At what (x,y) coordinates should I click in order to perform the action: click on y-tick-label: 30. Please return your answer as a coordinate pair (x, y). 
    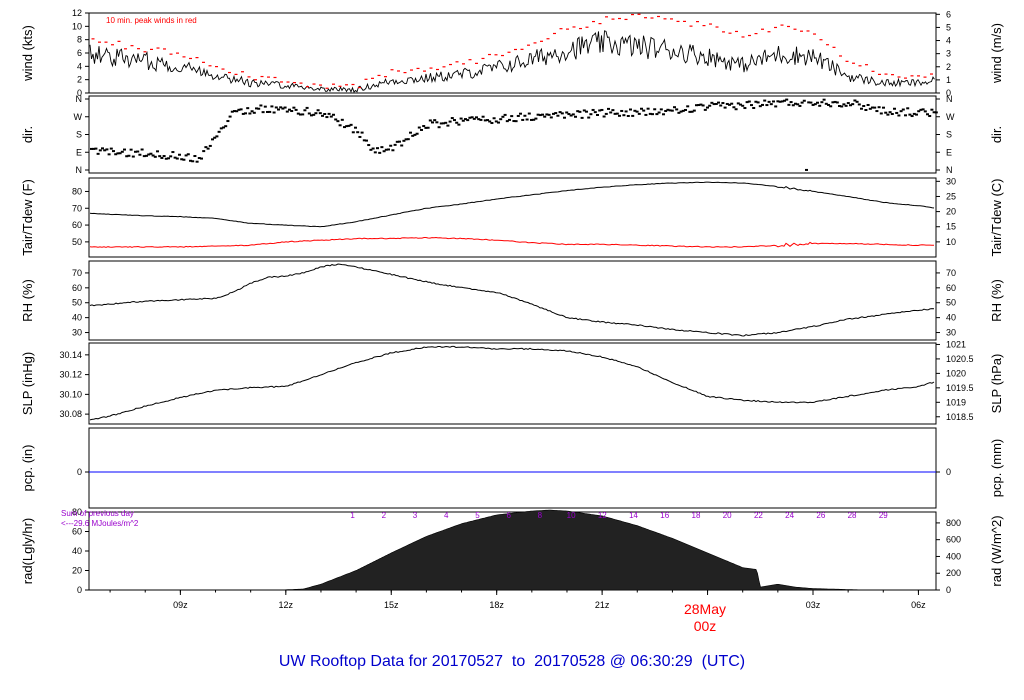
    Looking at the image, I should click on (77, 333).